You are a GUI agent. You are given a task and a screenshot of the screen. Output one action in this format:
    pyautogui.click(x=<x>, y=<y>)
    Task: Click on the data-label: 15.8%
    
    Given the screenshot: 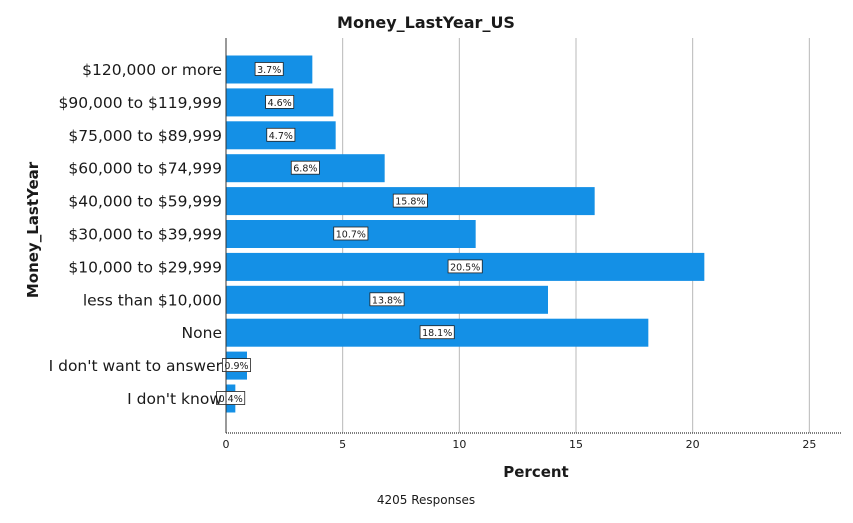 What is the action you would take?
    pyautogui.click(x=410, y=200)
    